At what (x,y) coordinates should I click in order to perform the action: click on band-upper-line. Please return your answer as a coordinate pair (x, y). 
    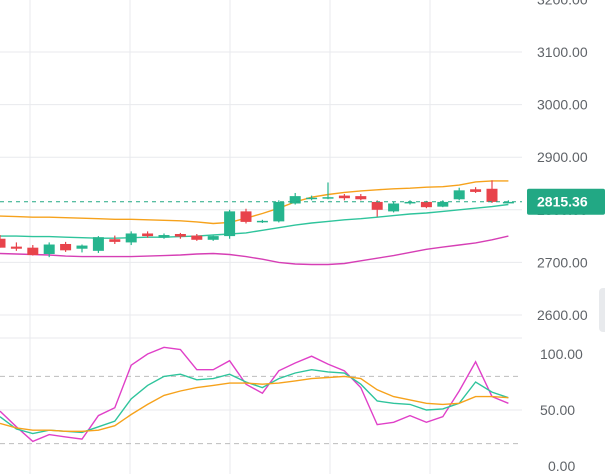
    Looking at the image, I should click on (254, 202).